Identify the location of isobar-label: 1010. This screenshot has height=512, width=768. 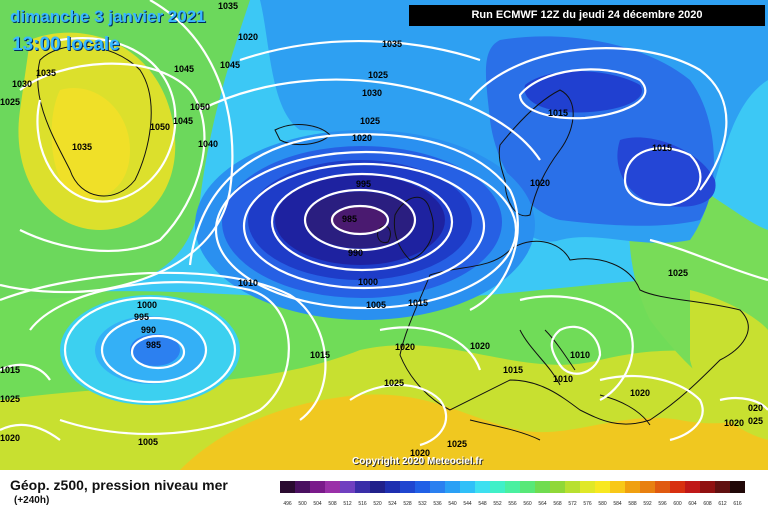
(248, 283).